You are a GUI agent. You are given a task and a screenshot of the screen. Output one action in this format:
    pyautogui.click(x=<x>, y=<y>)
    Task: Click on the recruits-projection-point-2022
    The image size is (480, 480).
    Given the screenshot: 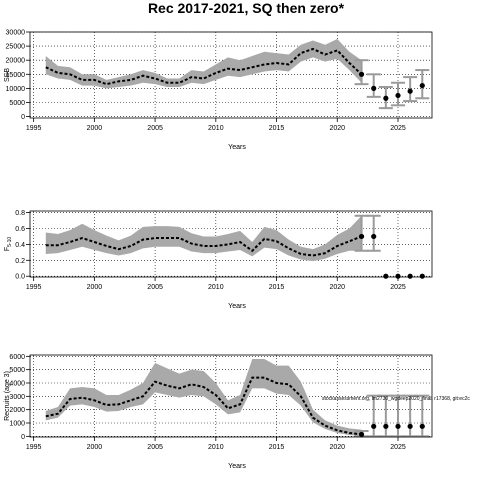 What is the action you would take?
    pyautogui.click(x=361, y=434)
    